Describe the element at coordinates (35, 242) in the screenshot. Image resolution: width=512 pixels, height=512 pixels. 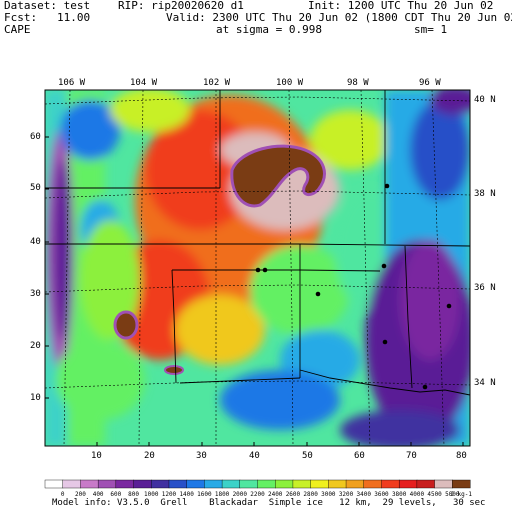
I see `y-tick-40: 40` at that location.